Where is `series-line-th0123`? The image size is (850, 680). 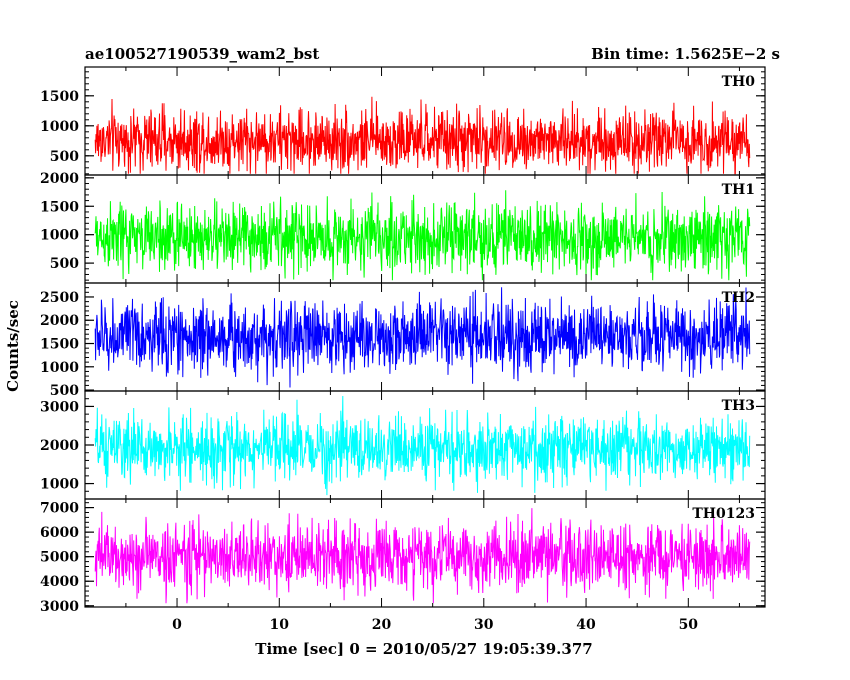
series-line-th0123 is located at coordinates (422, 556).